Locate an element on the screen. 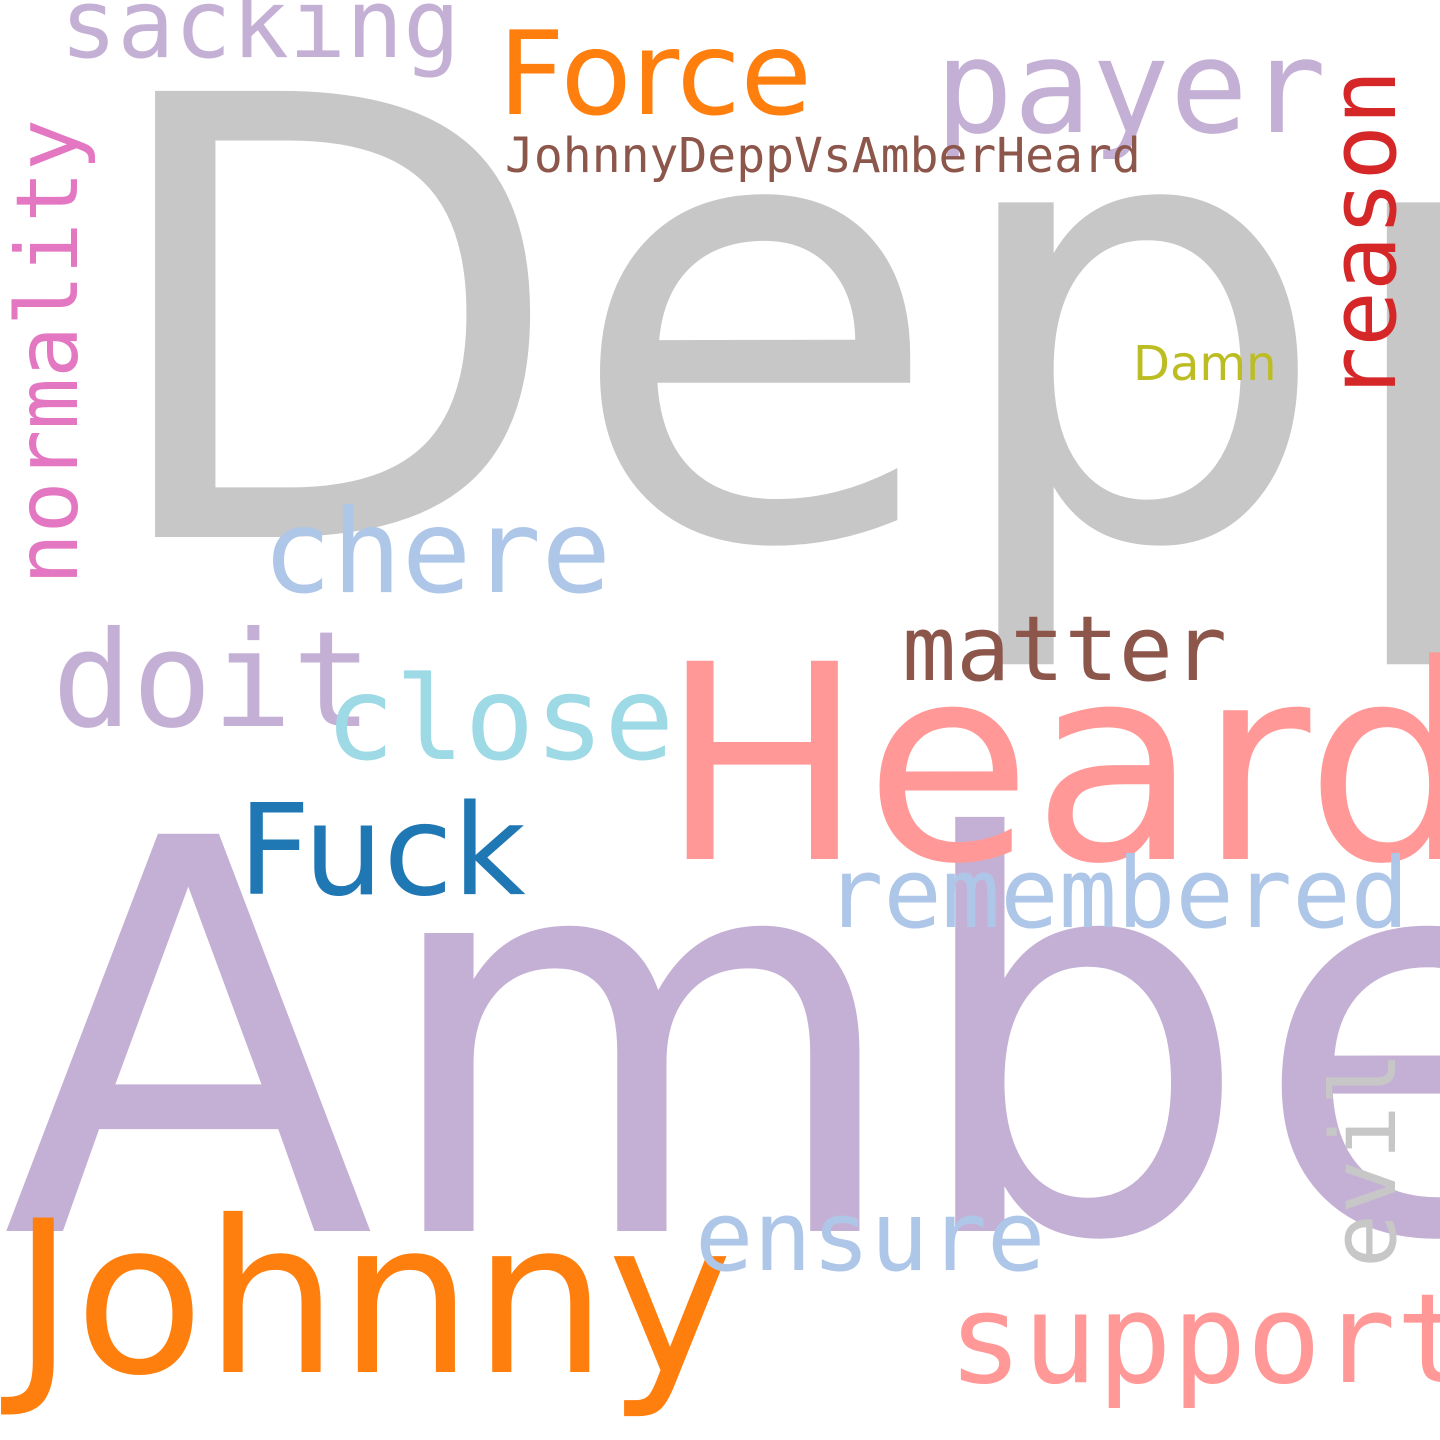  word-damn: Damn is located at coordinates (1205, 364).